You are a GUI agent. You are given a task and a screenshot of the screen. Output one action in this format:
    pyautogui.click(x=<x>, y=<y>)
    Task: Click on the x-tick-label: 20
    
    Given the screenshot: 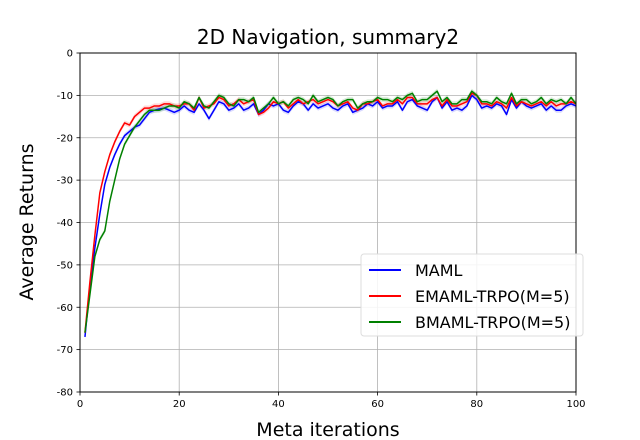 What is the action you would take?
    pyautogui.click(x=179, y=404)
    